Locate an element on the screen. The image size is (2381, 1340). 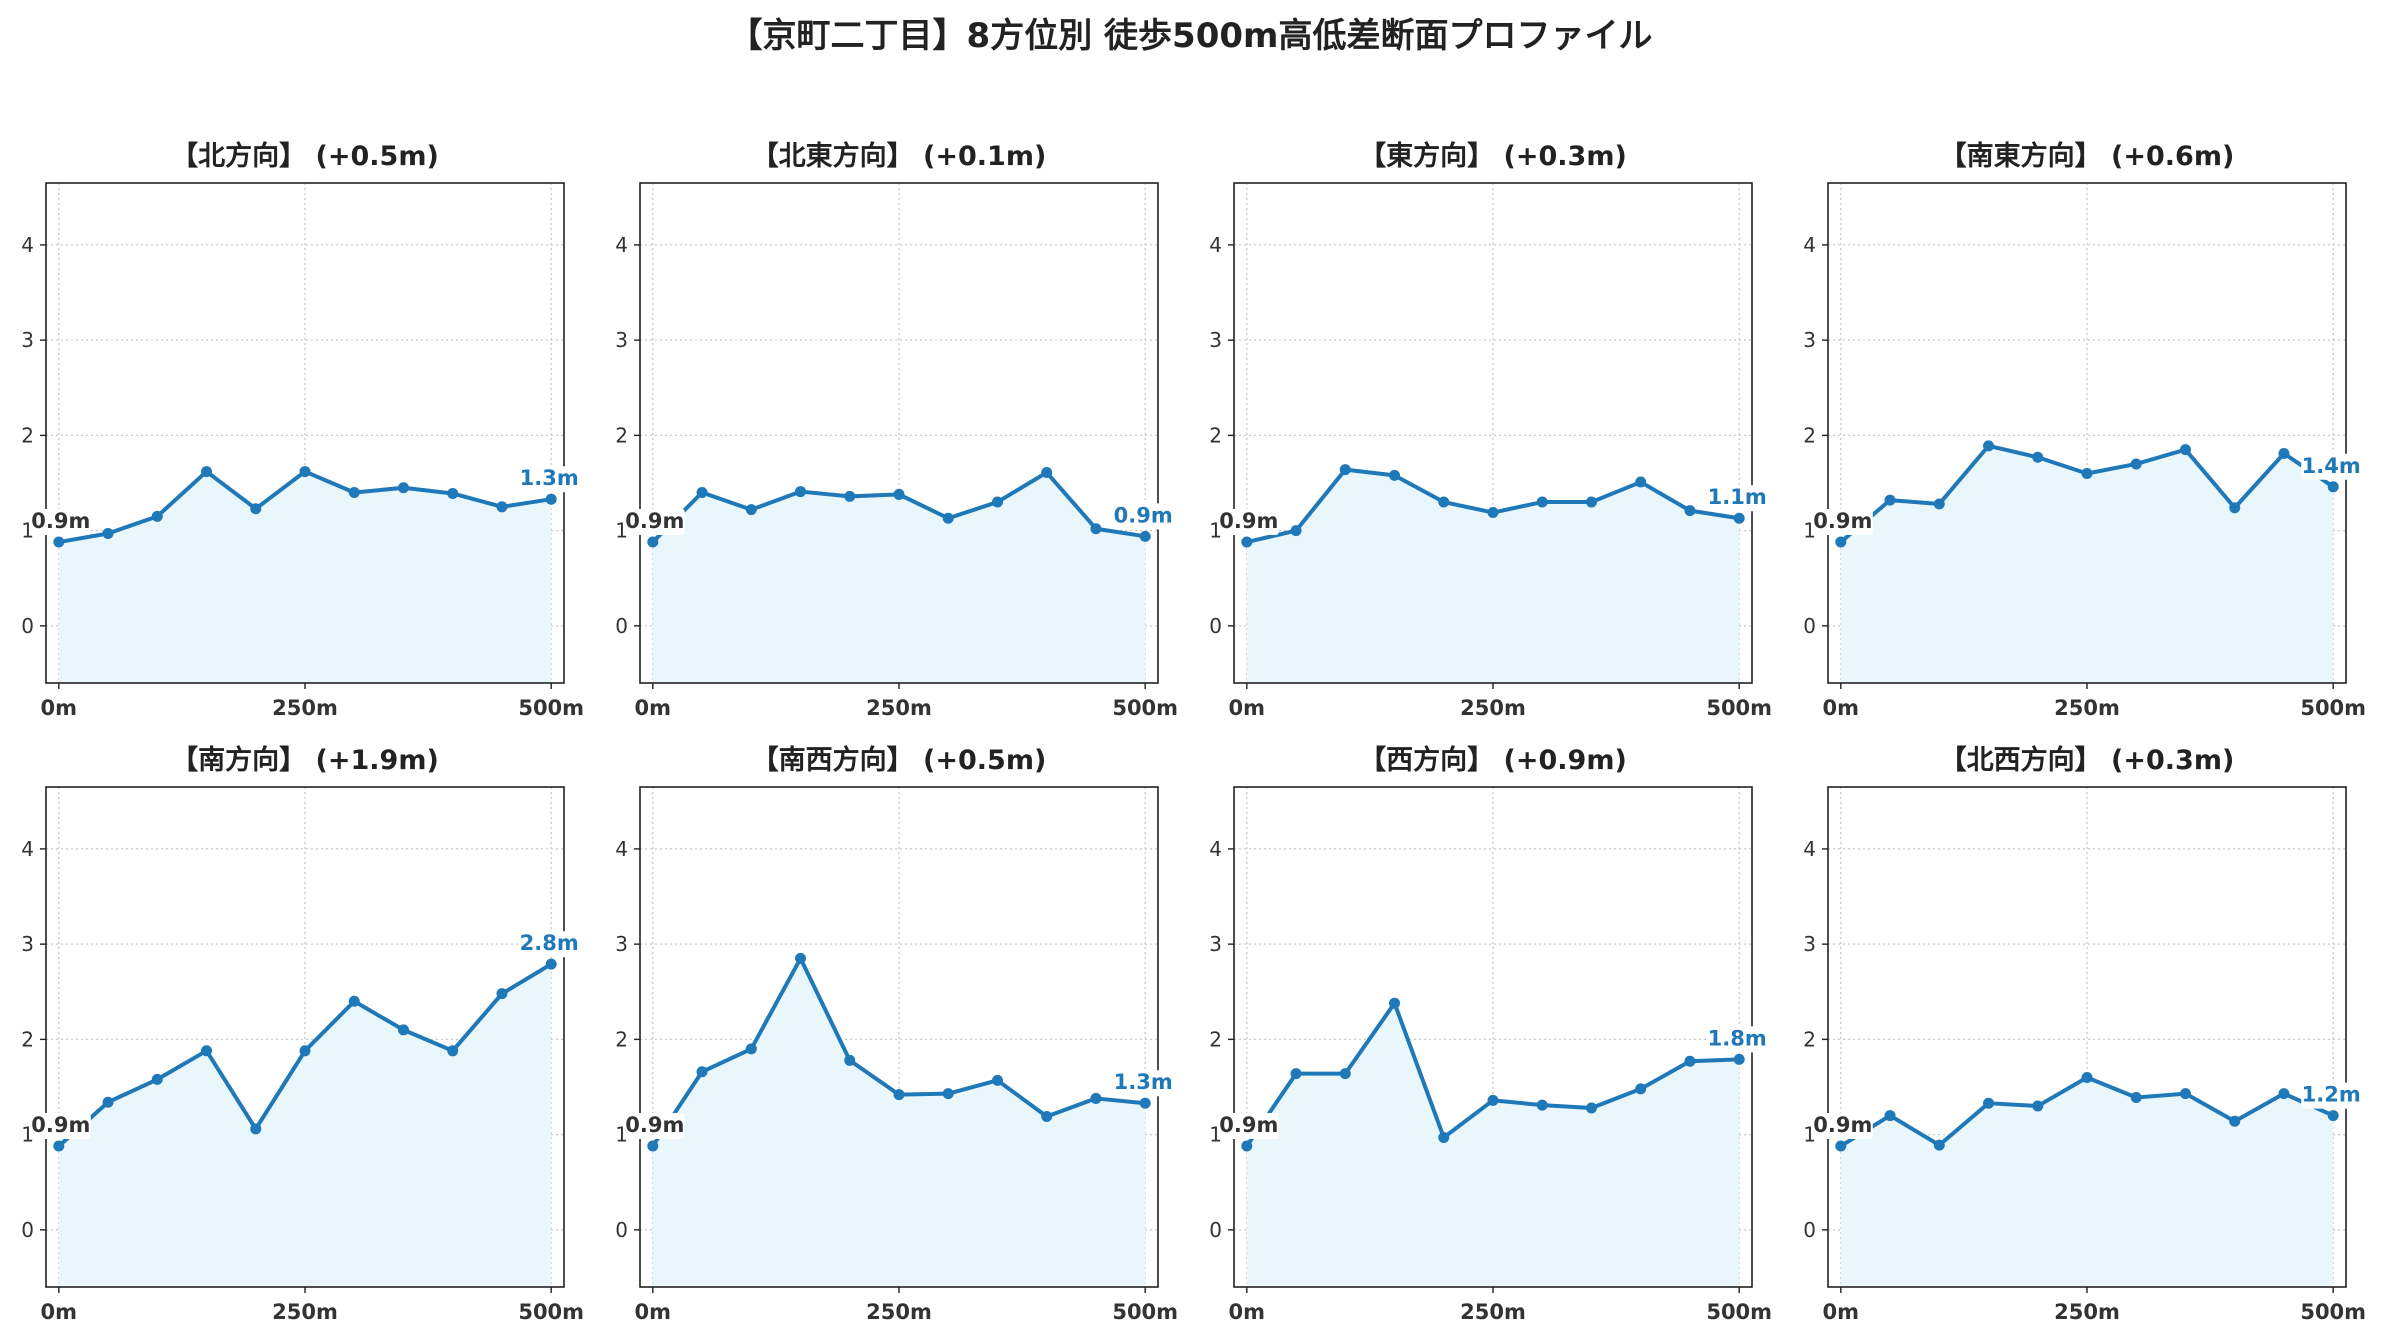
end-elevation-label: 1.3m is located at coordinates (1143, 1082).